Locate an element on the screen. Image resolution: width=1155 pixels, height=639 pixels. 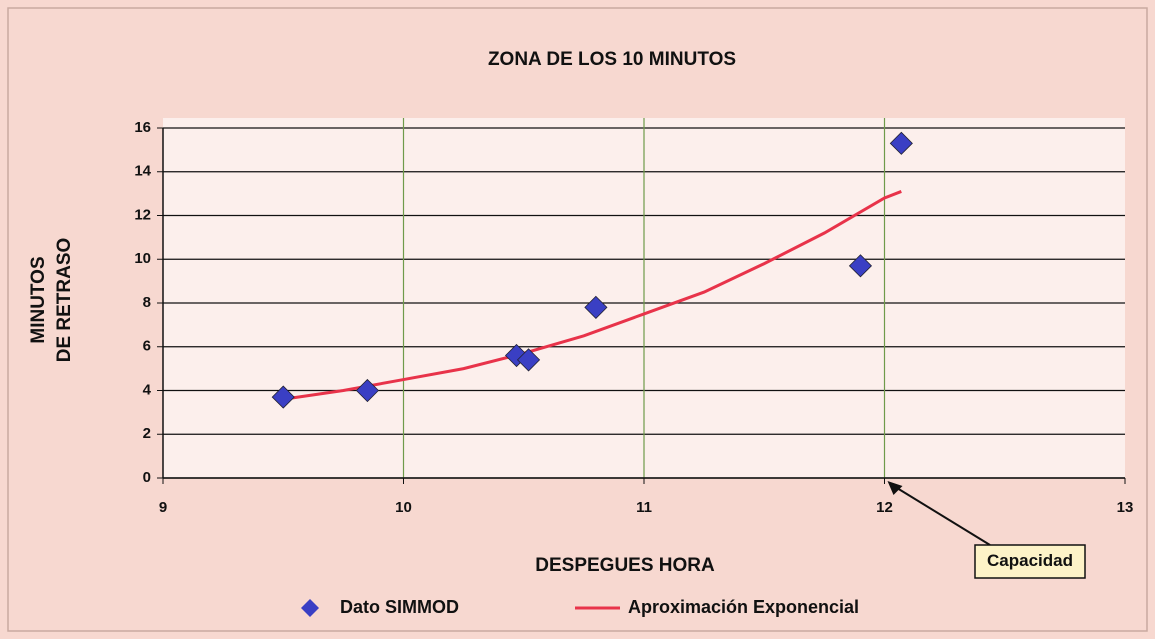
legend-label: Dato SIMMOD is located at coordinates (399, 607).